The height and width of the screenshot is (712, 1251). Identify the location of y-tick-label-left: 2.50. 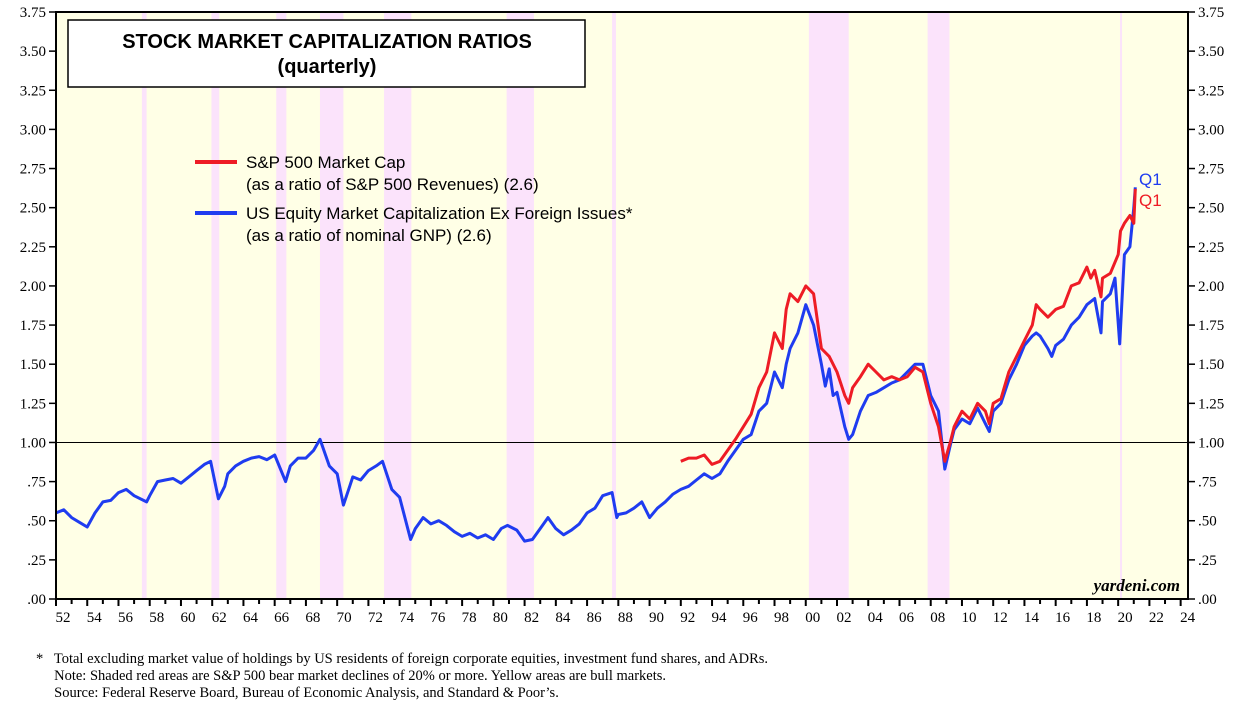
(33, 209).